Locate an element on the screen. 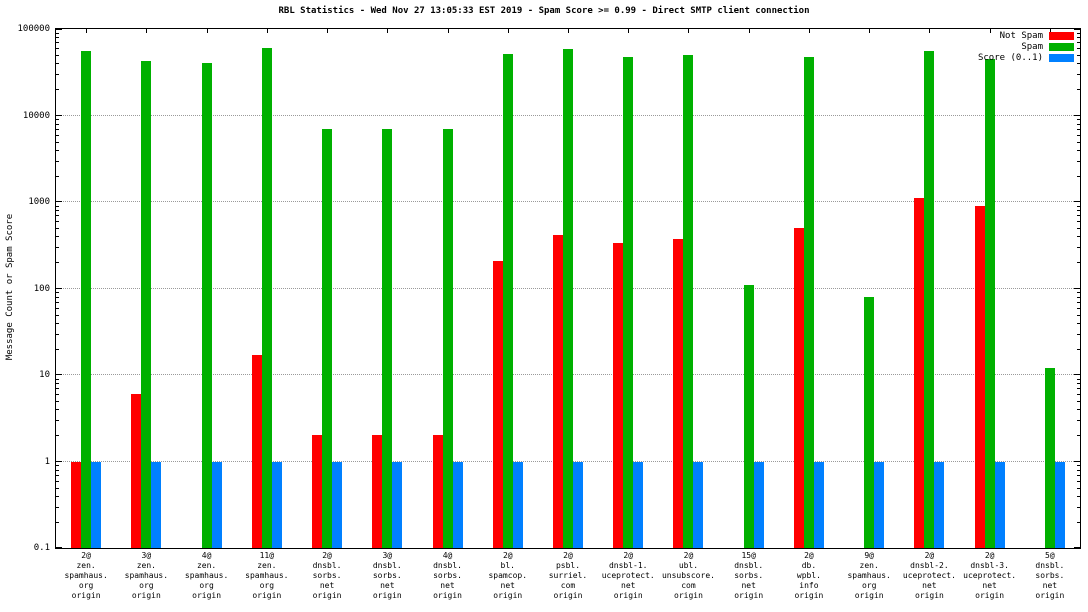 Image resolution: width=1088 pixels, height=612 pixels. legend-entry-spam: Spam is located at coordinates (1026, 46).